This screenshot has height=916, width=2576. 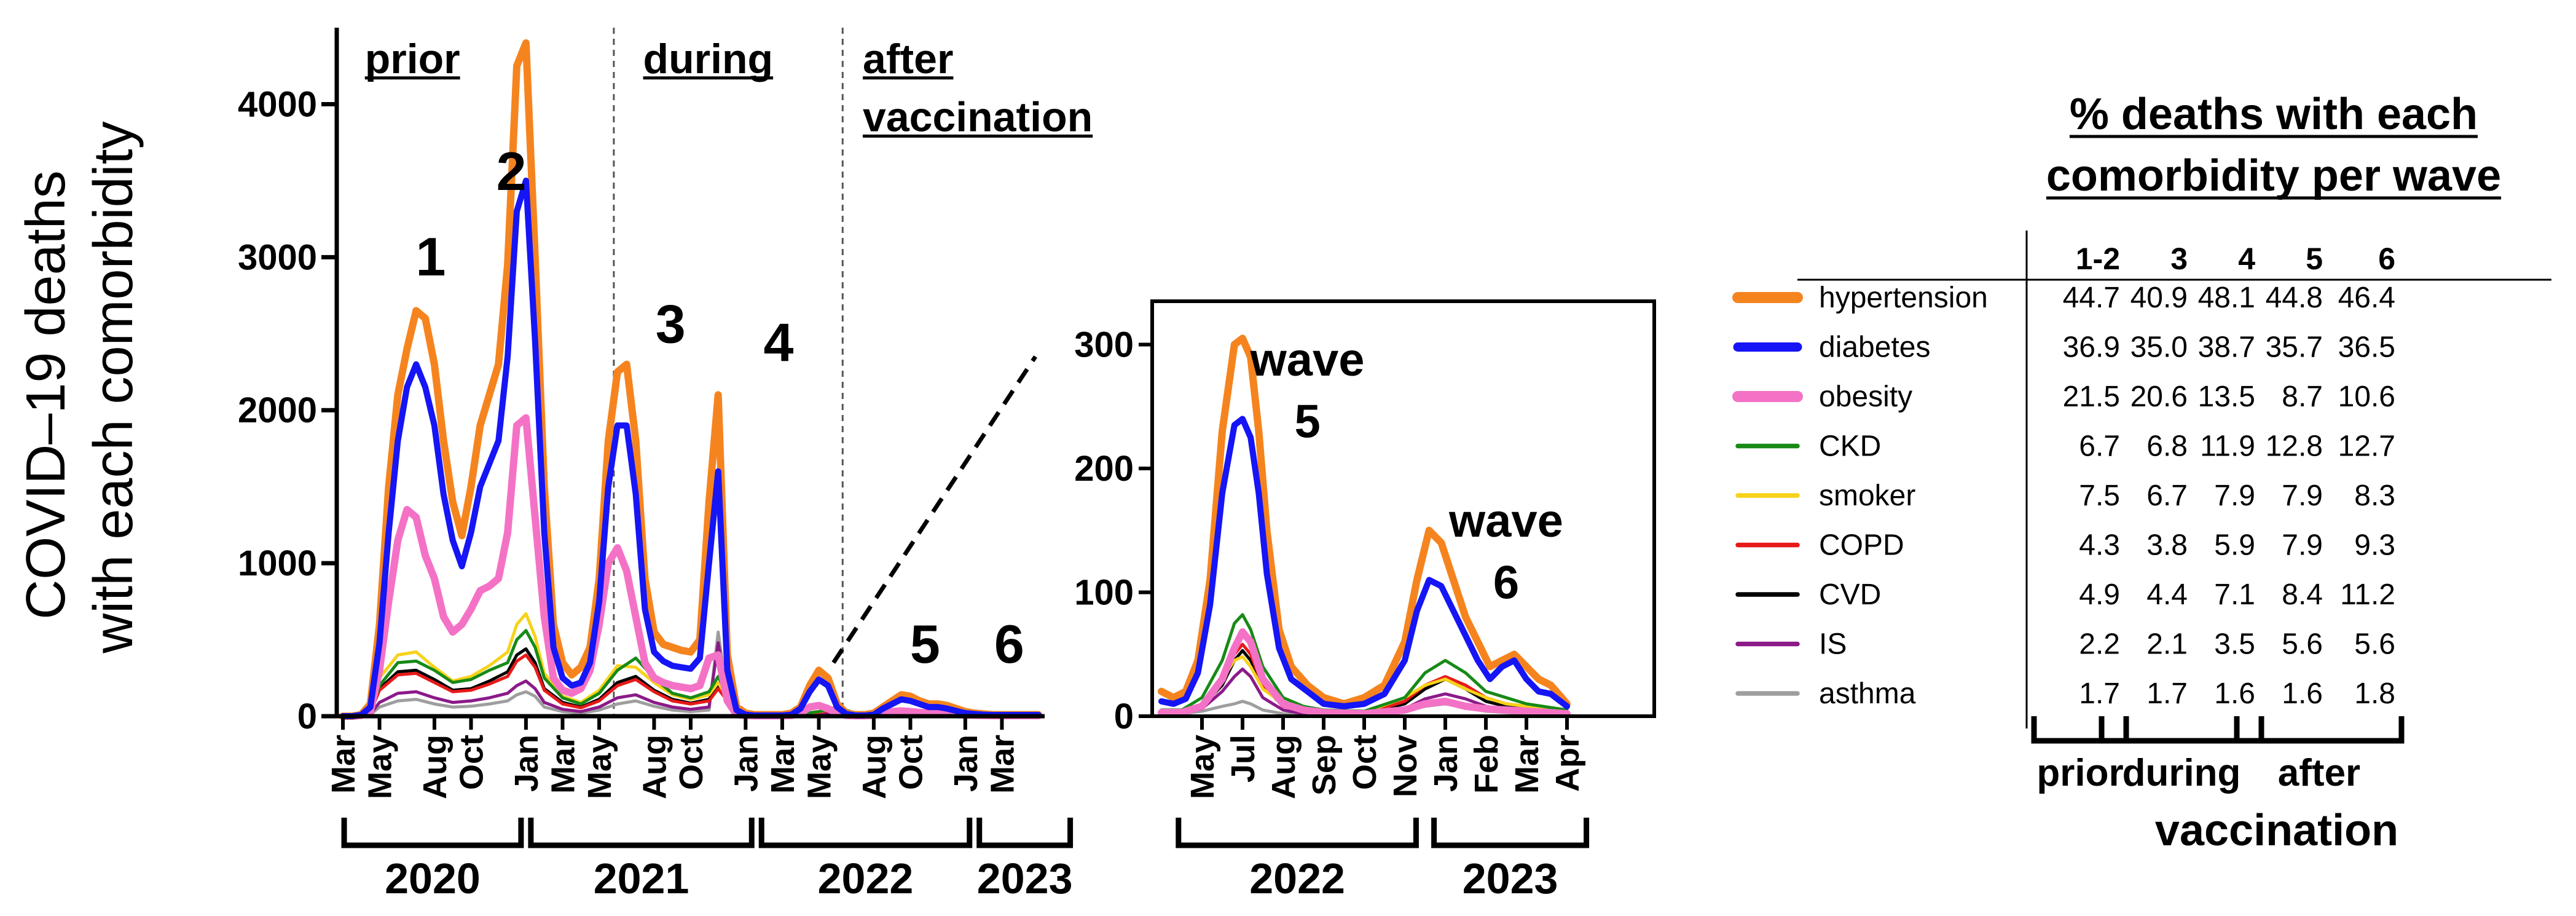 What do you see at coordinates (2366, 446) in the screenshot?
I see `table-cell-ckd-4: 12.7` at bounding box center [2366, 446].